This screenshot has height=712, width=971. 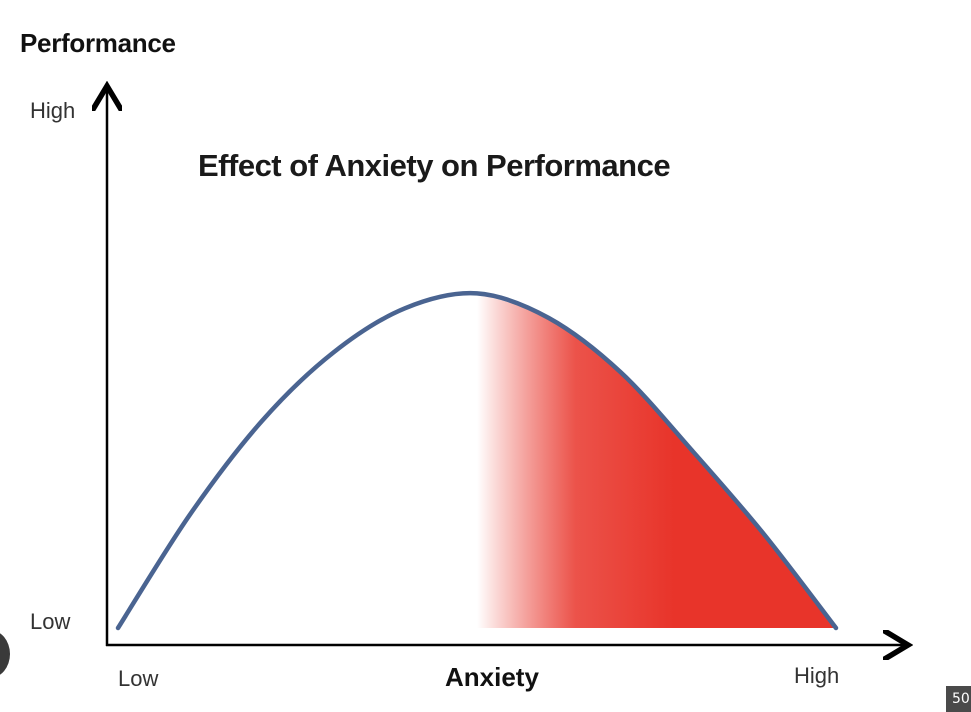 I want to click on viewer-nav-button, so click(x=5, y=654).